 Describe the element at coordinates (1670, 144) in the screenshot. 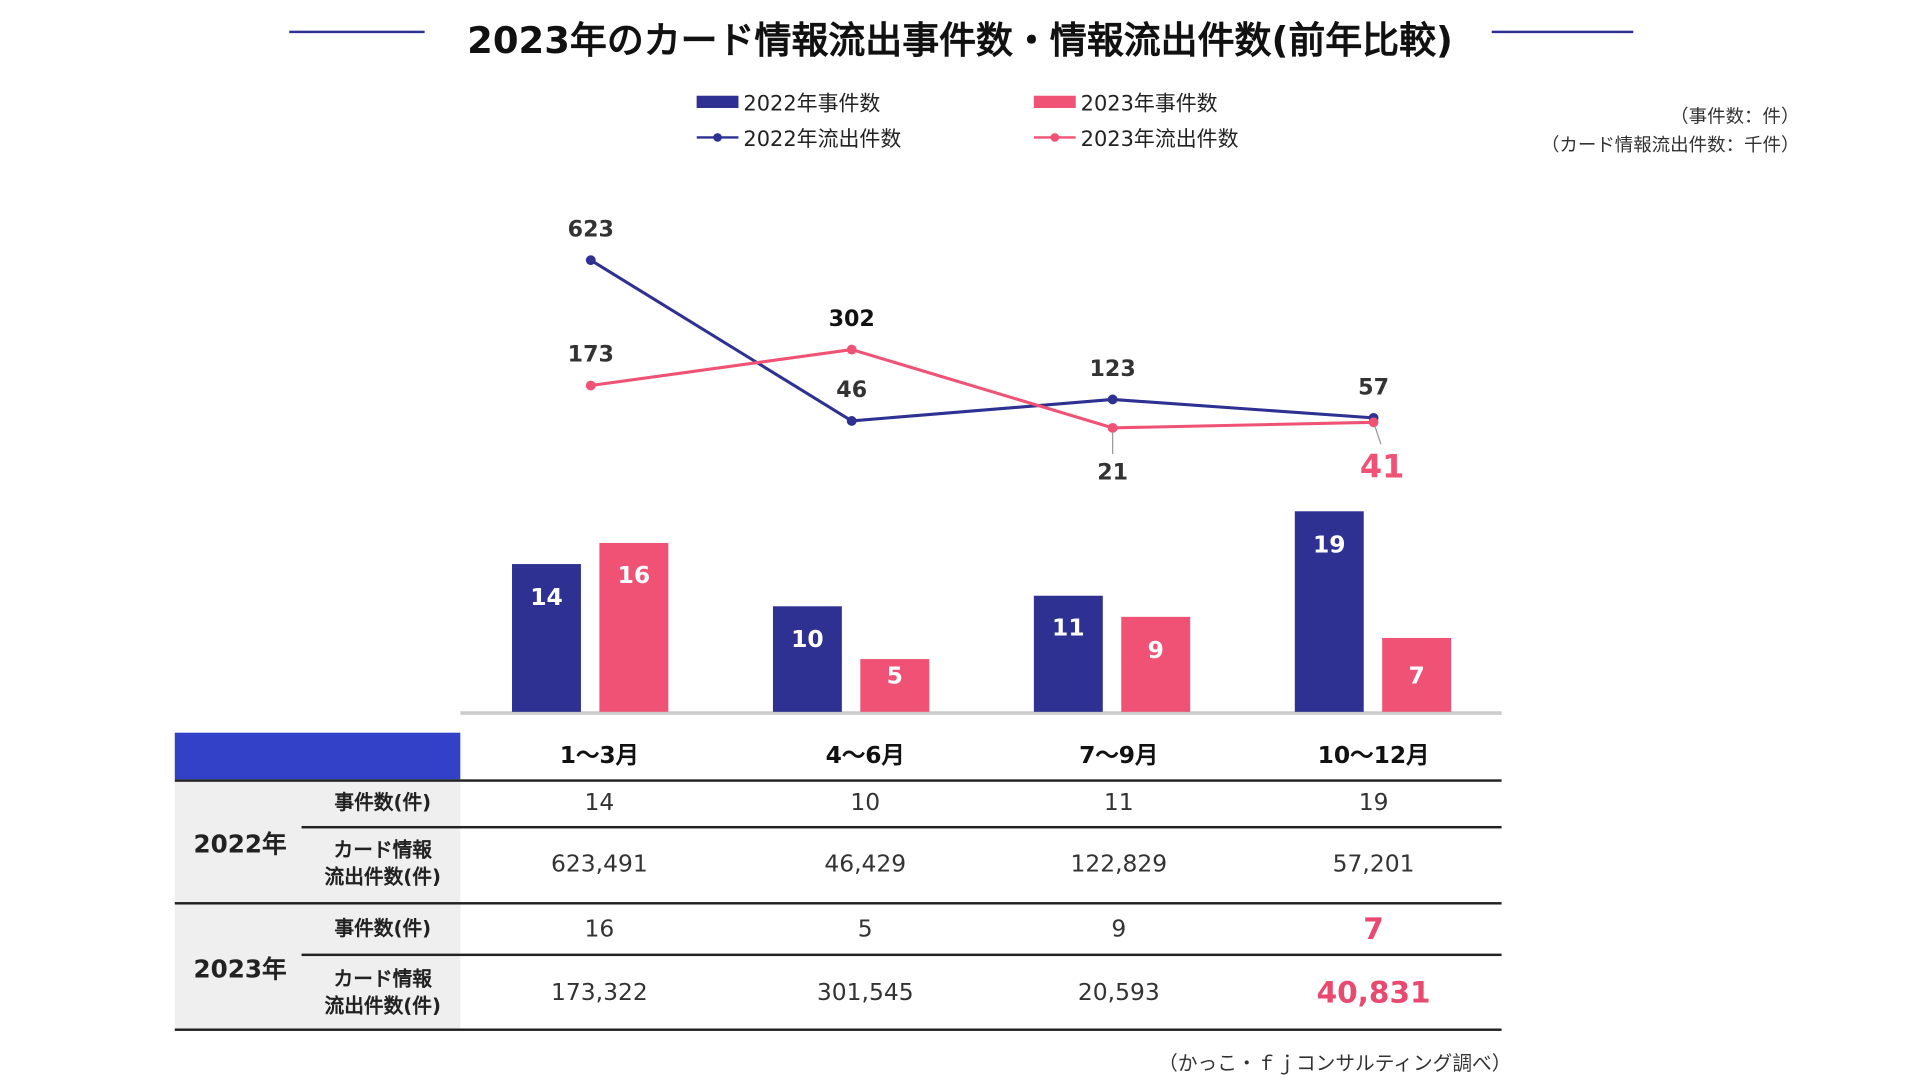

I see `unit-note: （カード情報流出件数：千件）` at that location.